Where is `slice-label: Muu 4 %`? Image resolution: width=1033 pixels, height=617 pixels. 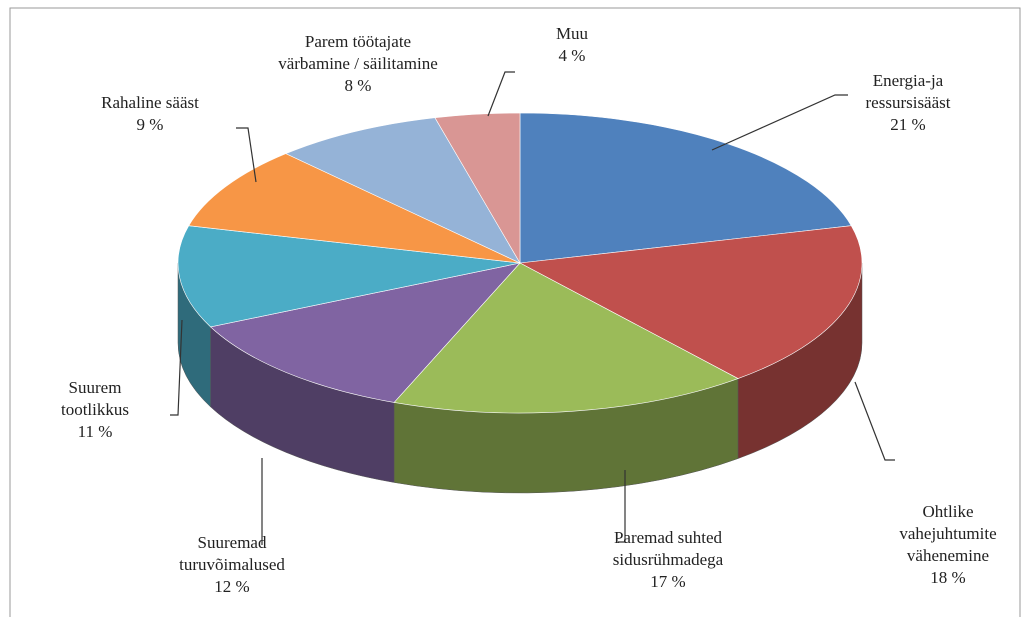 slice-label: Muu 4 % is located at coordinates (572, 45).